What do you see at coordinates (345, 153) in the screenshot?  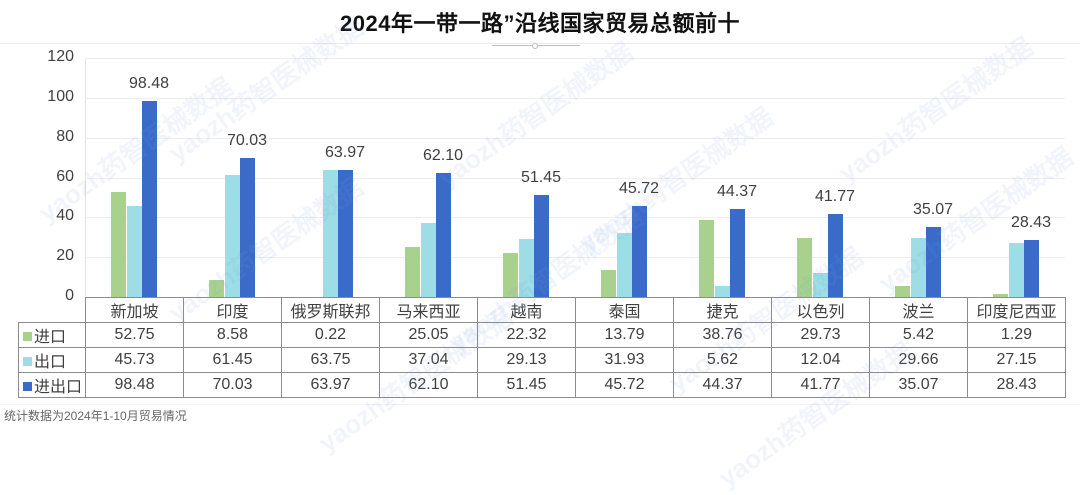 I see `data-label: 63.97` at bounding box center [345, 153].